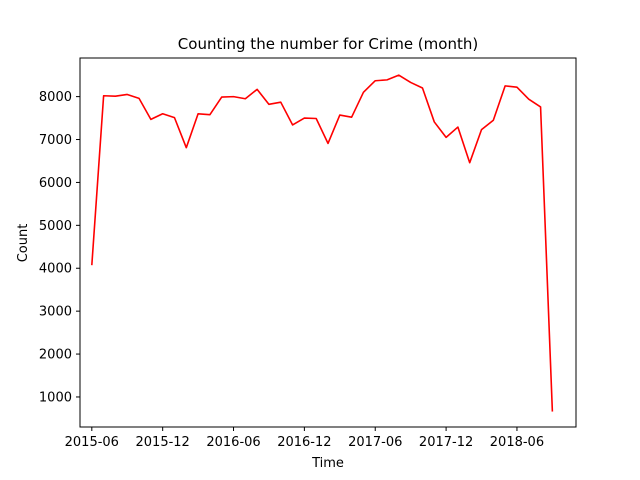 Image resolution: width=640 pixels, height=480 pixels. Describe the element at coordinates (23, 243) in the screenshot. I see `y-axis-label: Count` at that location.